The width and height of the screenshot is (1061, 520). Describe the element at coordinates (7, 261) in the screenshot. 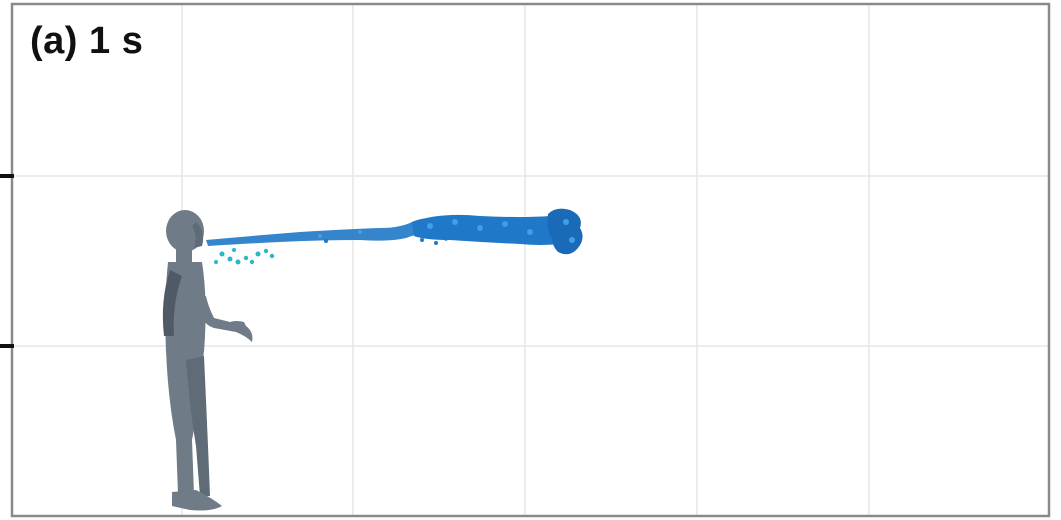

I see `left-ticks` at that location.